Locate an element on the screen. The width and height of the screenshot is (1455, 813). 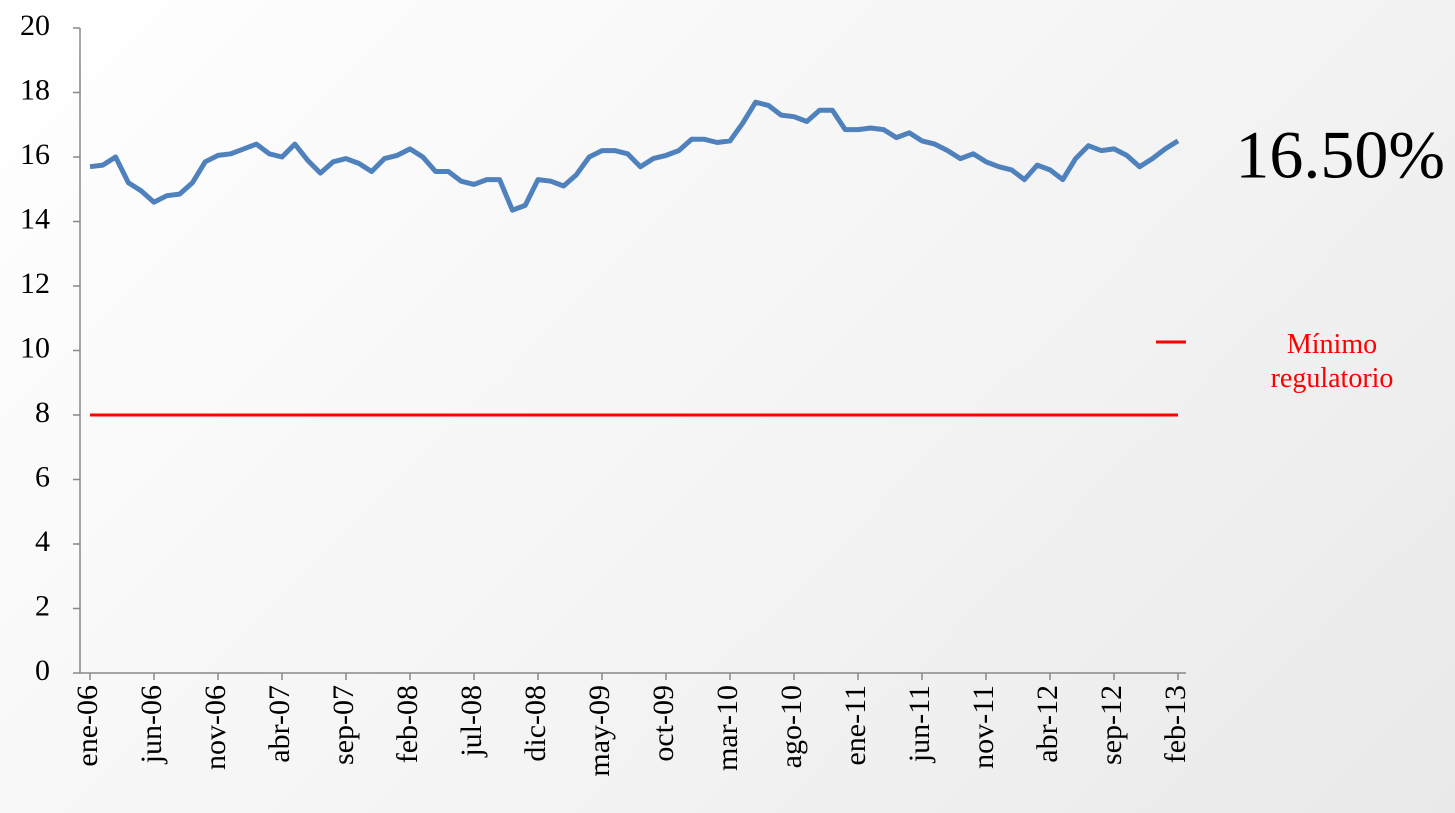
y-tick-label: 8 is located at coordinates (42, 412).